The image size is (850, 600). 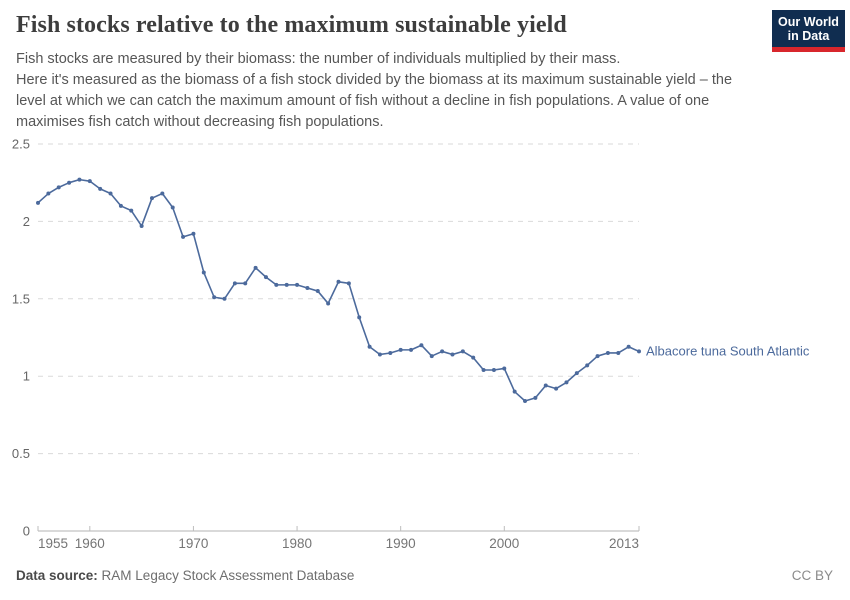 What do you see at coordinates (21, 298) in the screenshot?
I see `y-tick-label: 1.5` at bounding box center [21, 298].